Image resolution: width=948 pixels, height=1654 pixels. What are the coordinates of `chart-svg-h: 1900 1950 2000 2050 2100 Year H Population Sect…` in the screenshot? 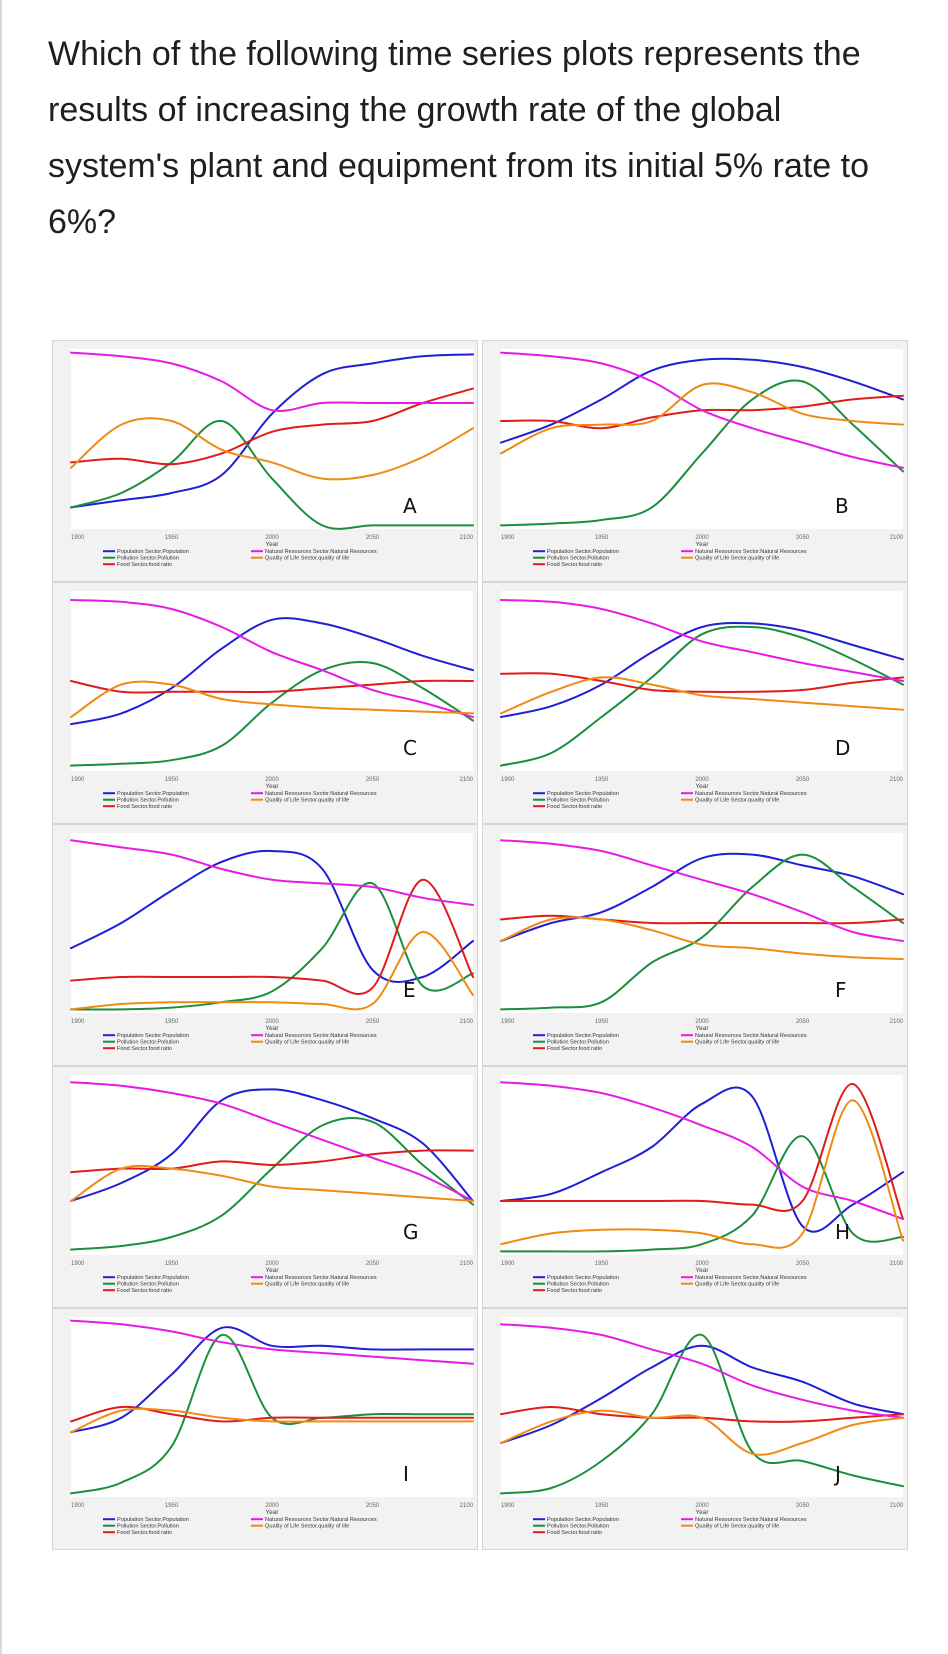 It's located at (702, 1184).